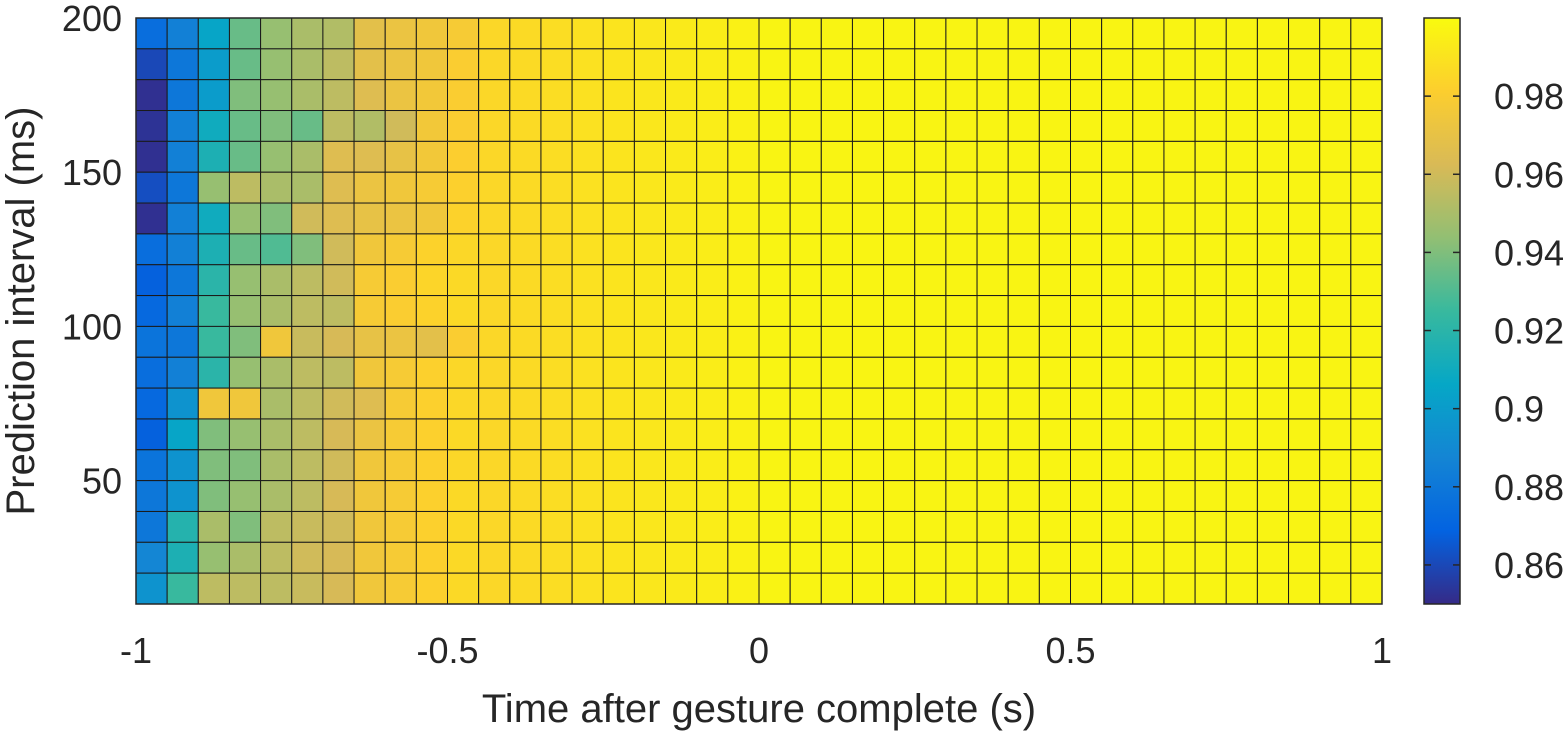 This screenshot has width=1567, height=733. I want to click on x-tick-label: -0.5, so click(447, 650).